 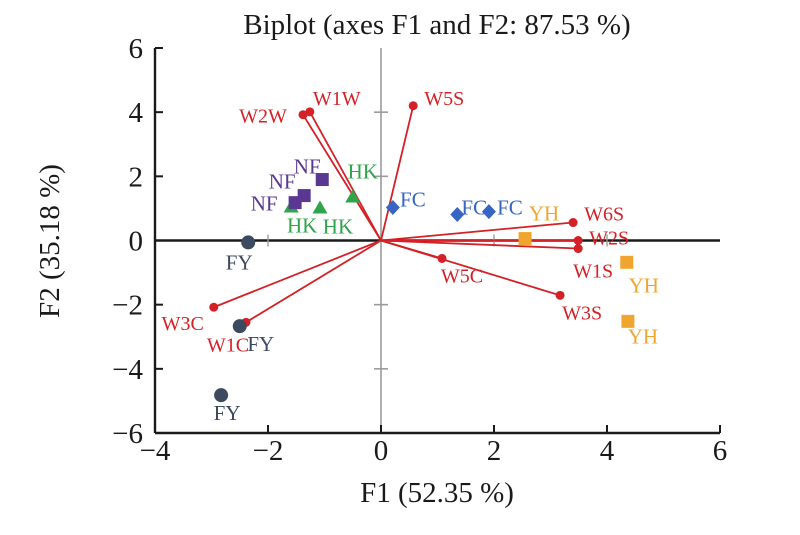 What do you see at coordinates (136, 177) in the screenshot?
I see `y-tick-label: 2` at bounding box center [136, 177].